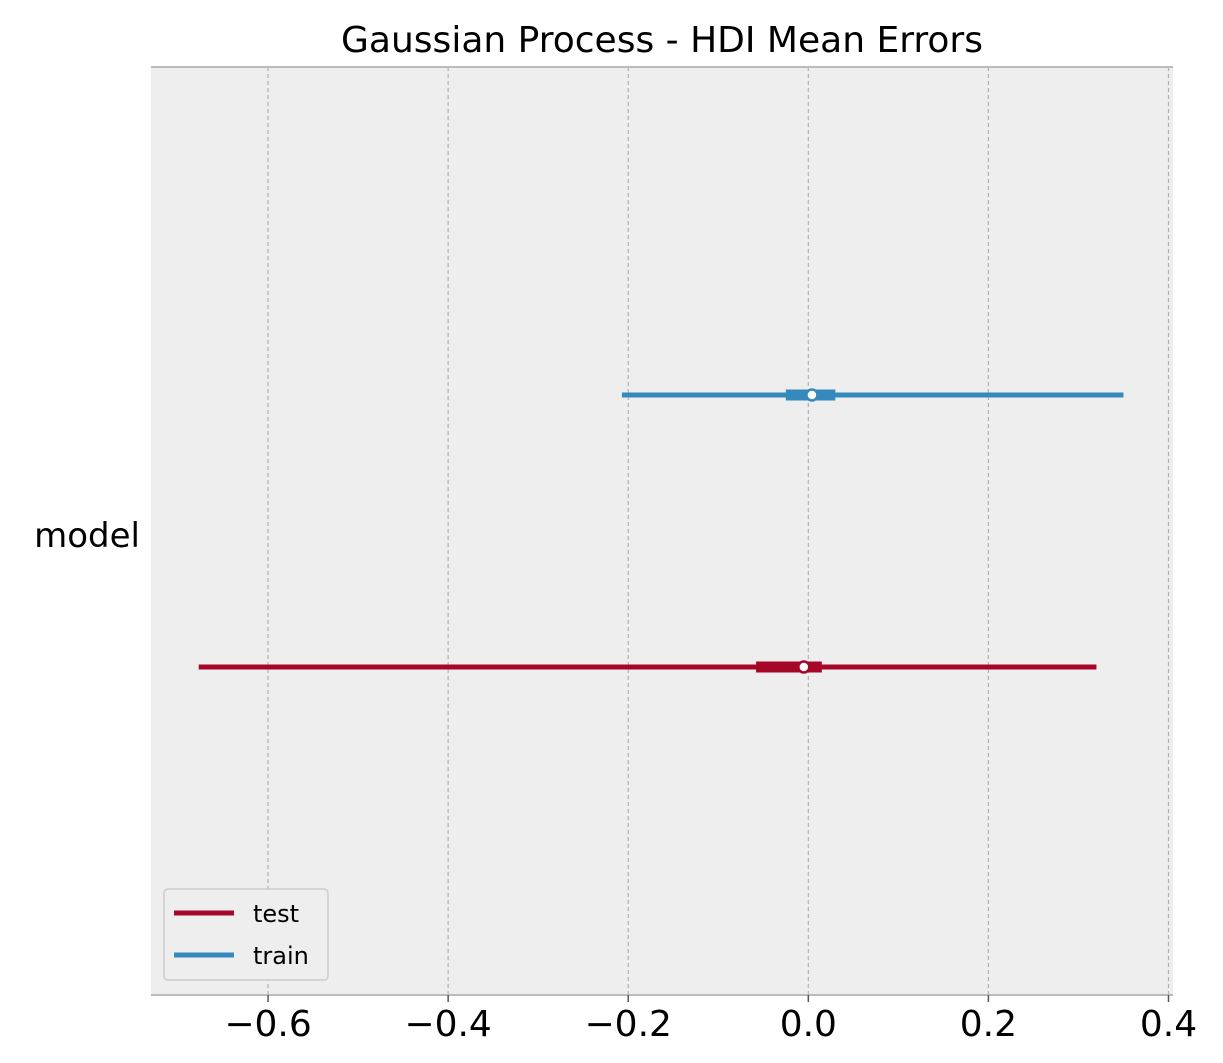  I want to click on x-tick-label: −0.2, so click(628, 1024).